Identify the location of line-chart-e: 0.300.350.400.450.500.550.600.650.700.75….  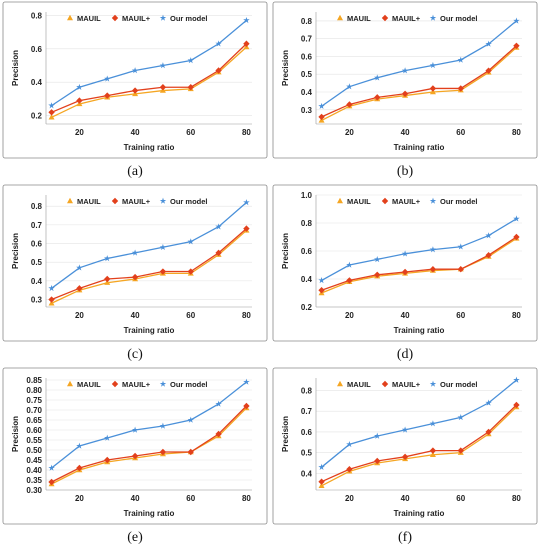
(135, 446).